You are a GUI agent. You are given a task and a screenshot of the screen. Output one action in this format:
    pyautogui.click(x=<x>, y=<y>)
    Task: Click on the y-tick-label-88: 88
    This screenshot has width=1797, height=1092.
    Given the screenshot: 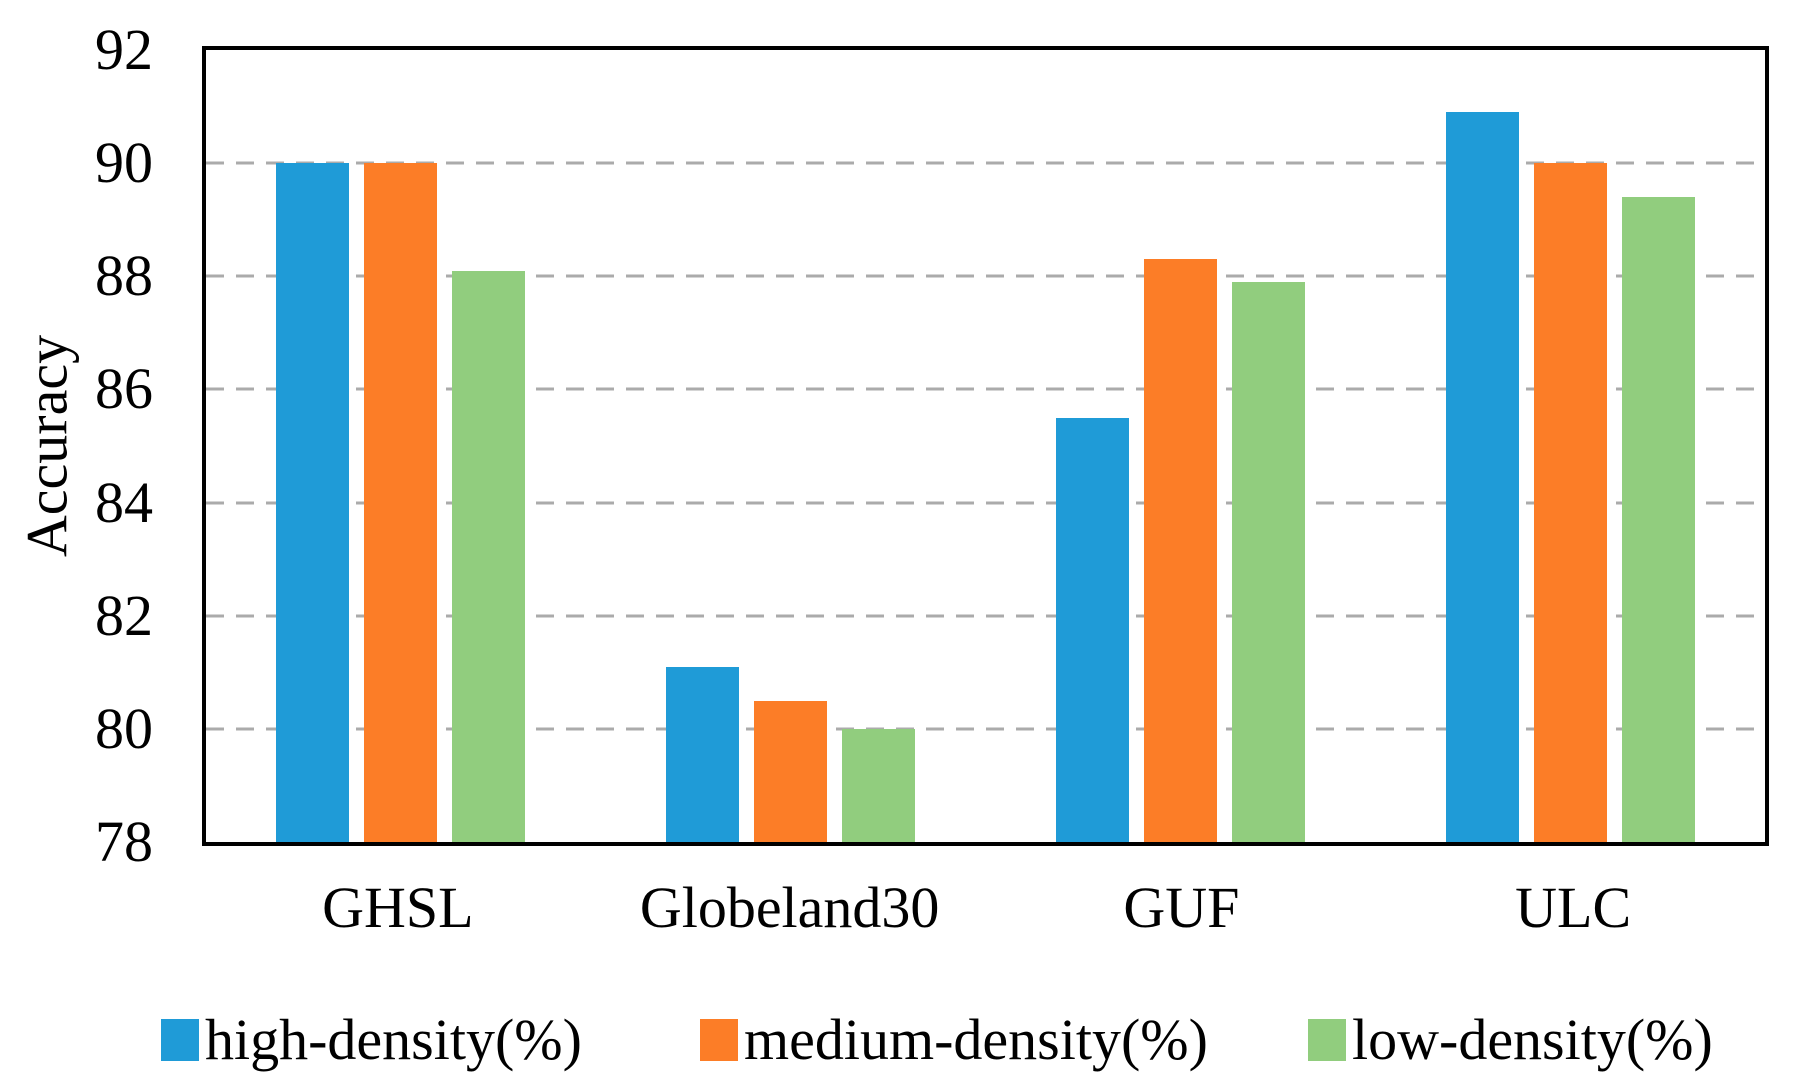 What is the action you would take?
    pyautogui.click(x=124, y=276)
    